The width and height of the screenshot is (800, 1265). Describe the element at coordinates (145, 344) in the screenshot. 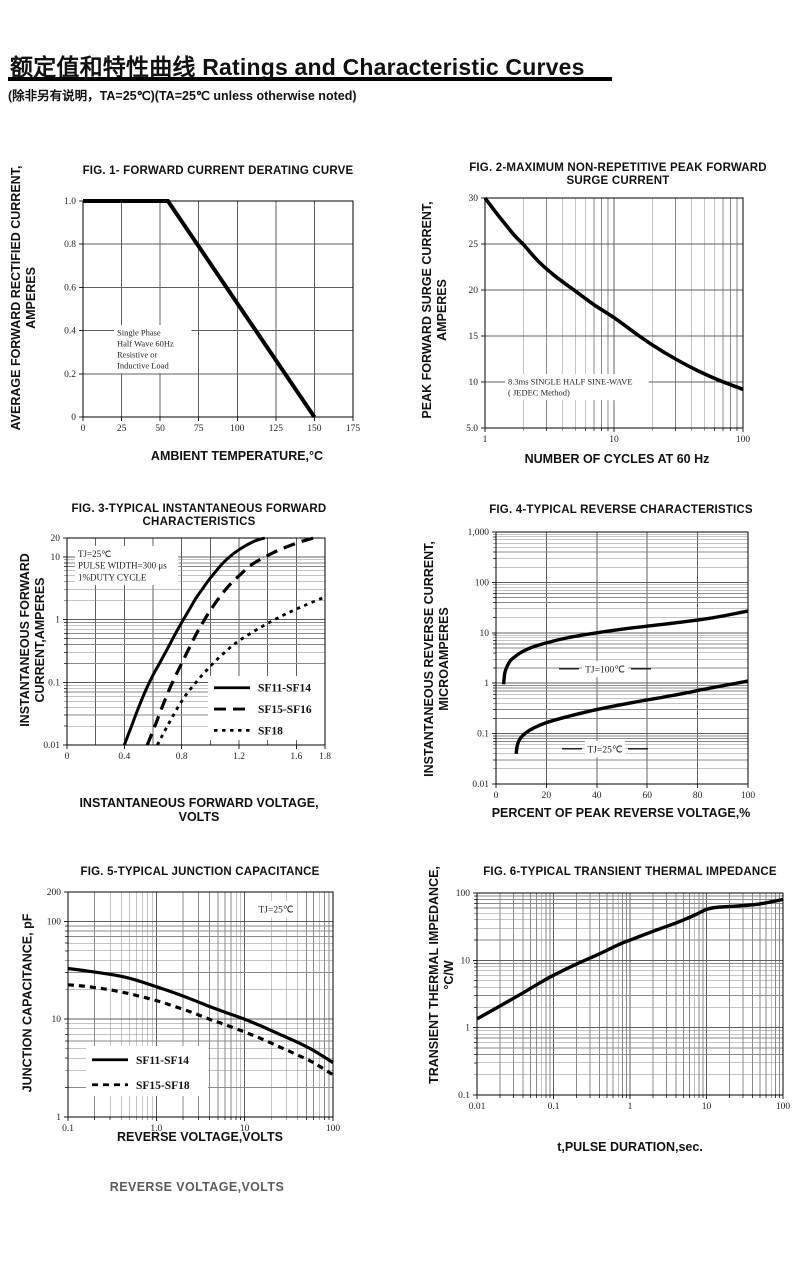

I see `svg-text: Half Wave 60Hz` at that location.